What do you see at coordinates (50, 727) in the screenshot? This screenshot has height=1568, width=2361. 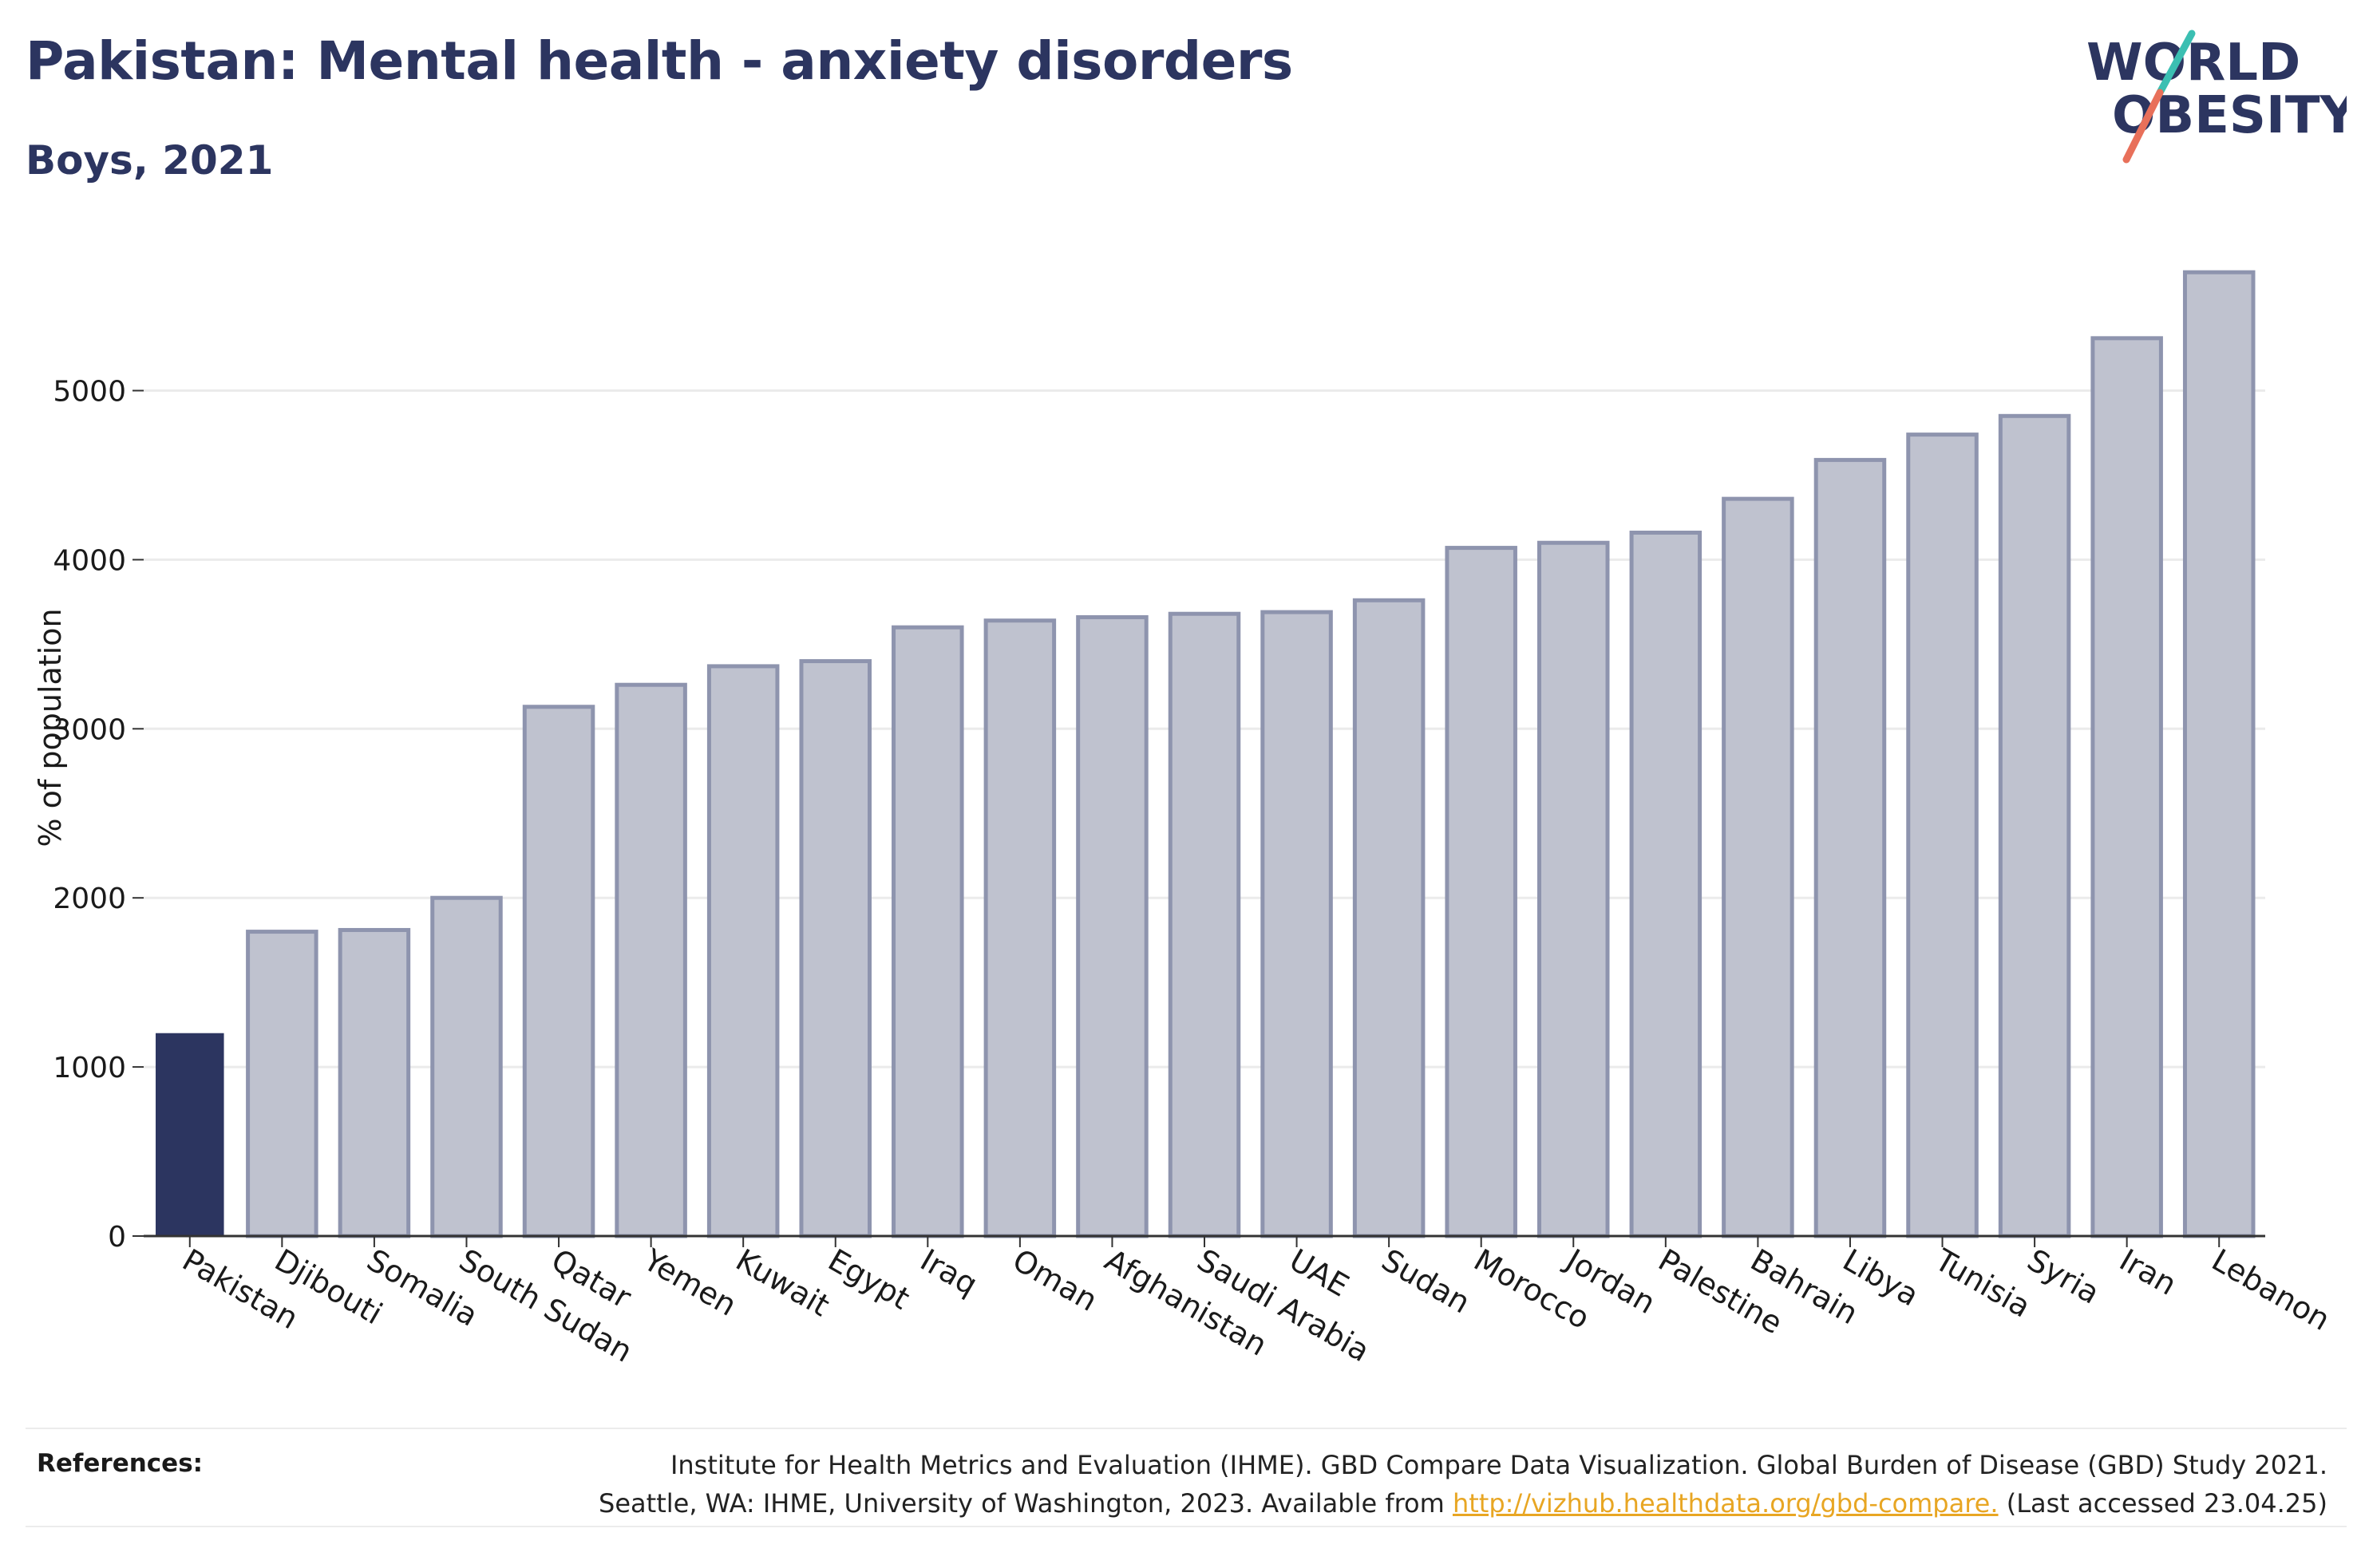 I see `y-axis-label: % of population` at bounding box center [50, 727].